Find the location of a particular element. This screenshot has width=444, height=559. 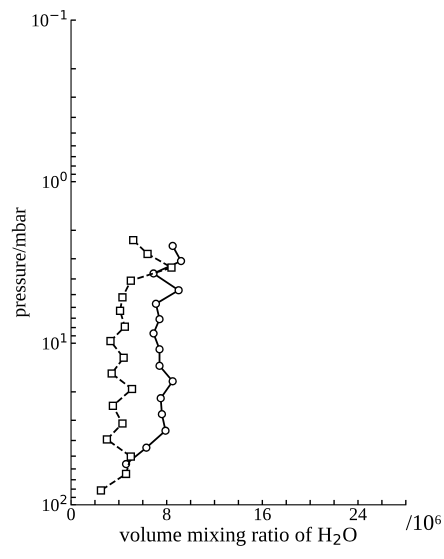

x-axis-title: volume mixing ratio of H$_{2}$O is located at coordinates (238, 536).